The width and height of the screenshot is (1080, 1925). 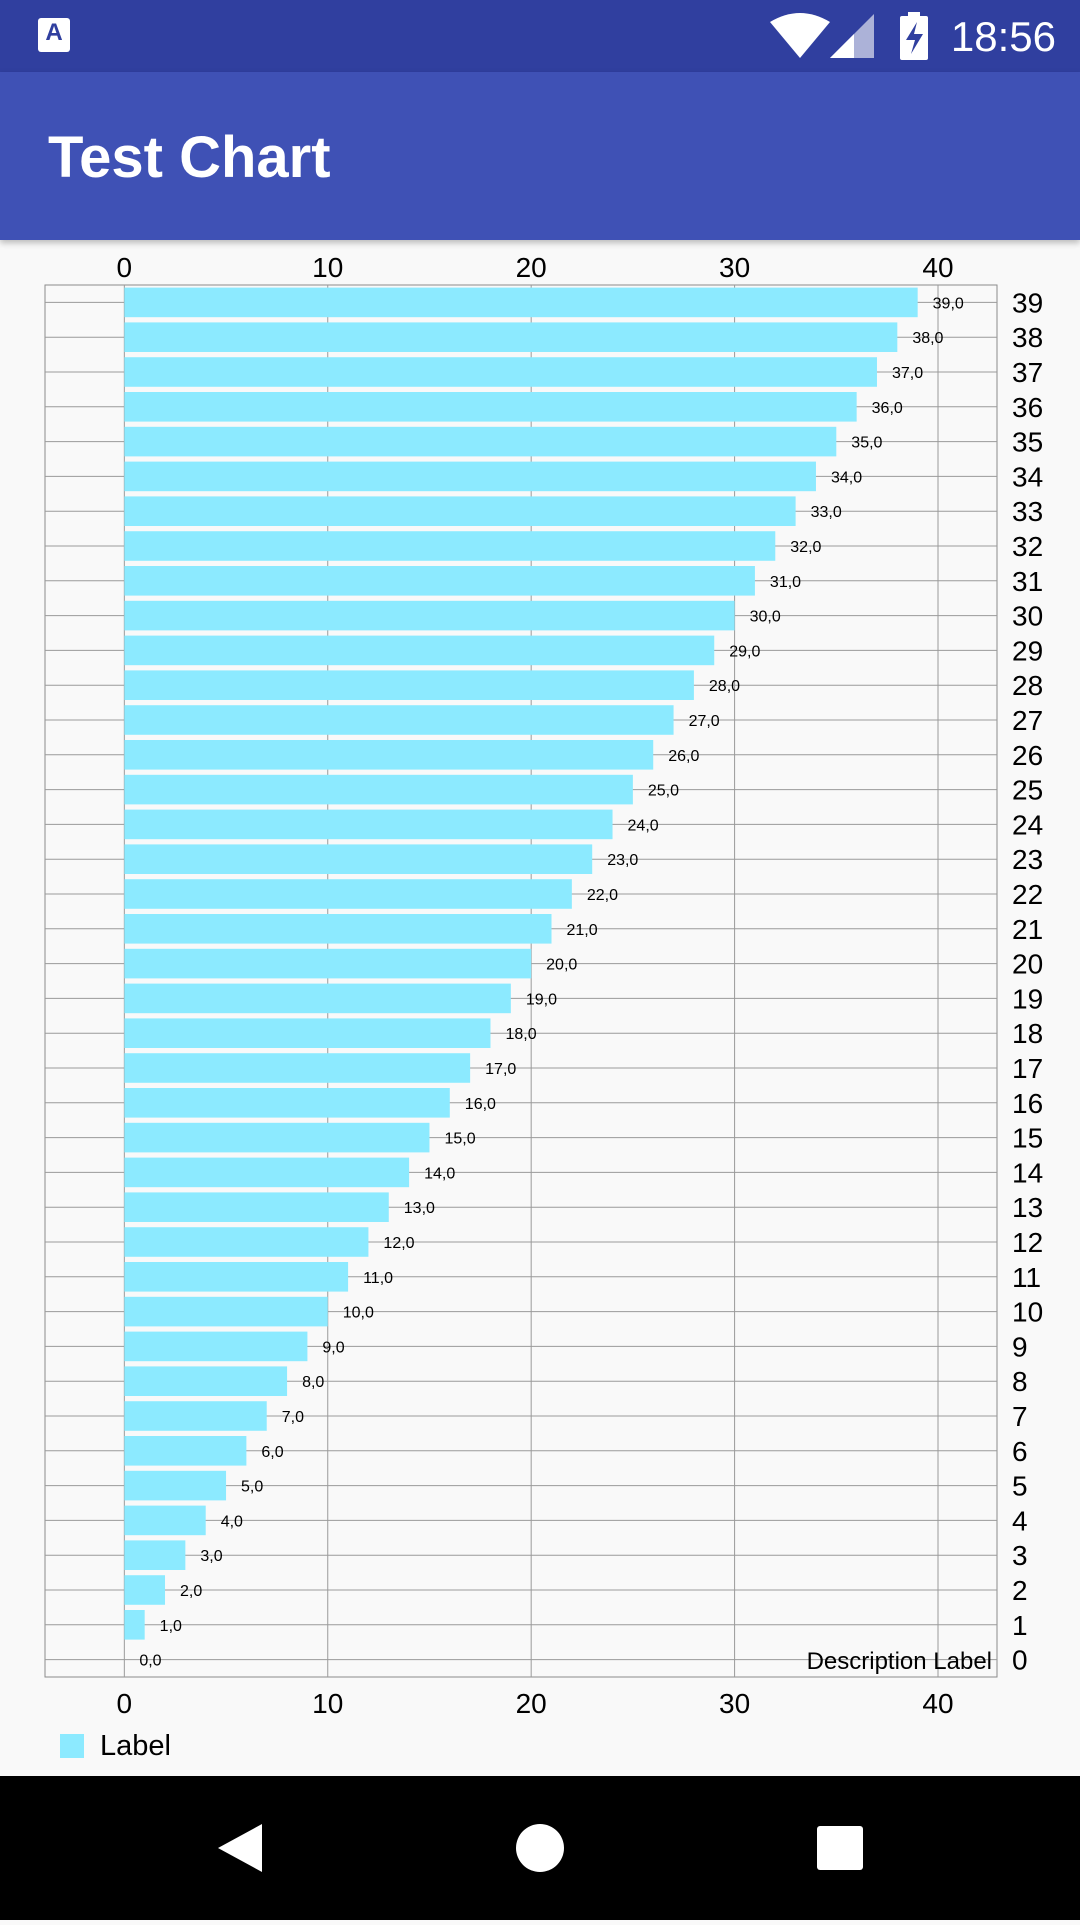 What do you see at coordinates (54, 35) in the screenshot?
I see `app-notification-icon: A` at bounding box center [54, 35].